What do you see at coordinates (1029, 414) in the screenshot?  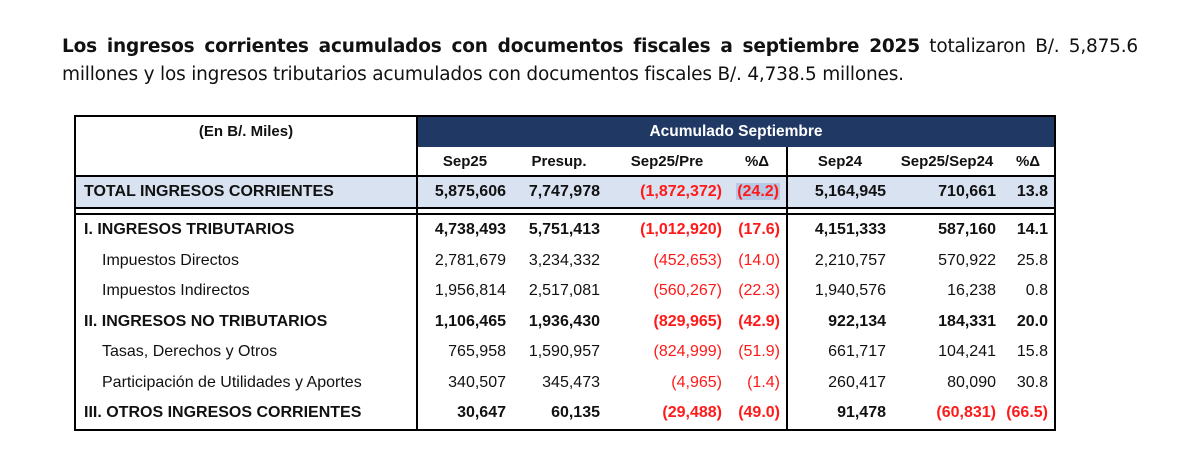 I see `cell-pct-sep24: (66.5)` at bounding box center [1029, 414].